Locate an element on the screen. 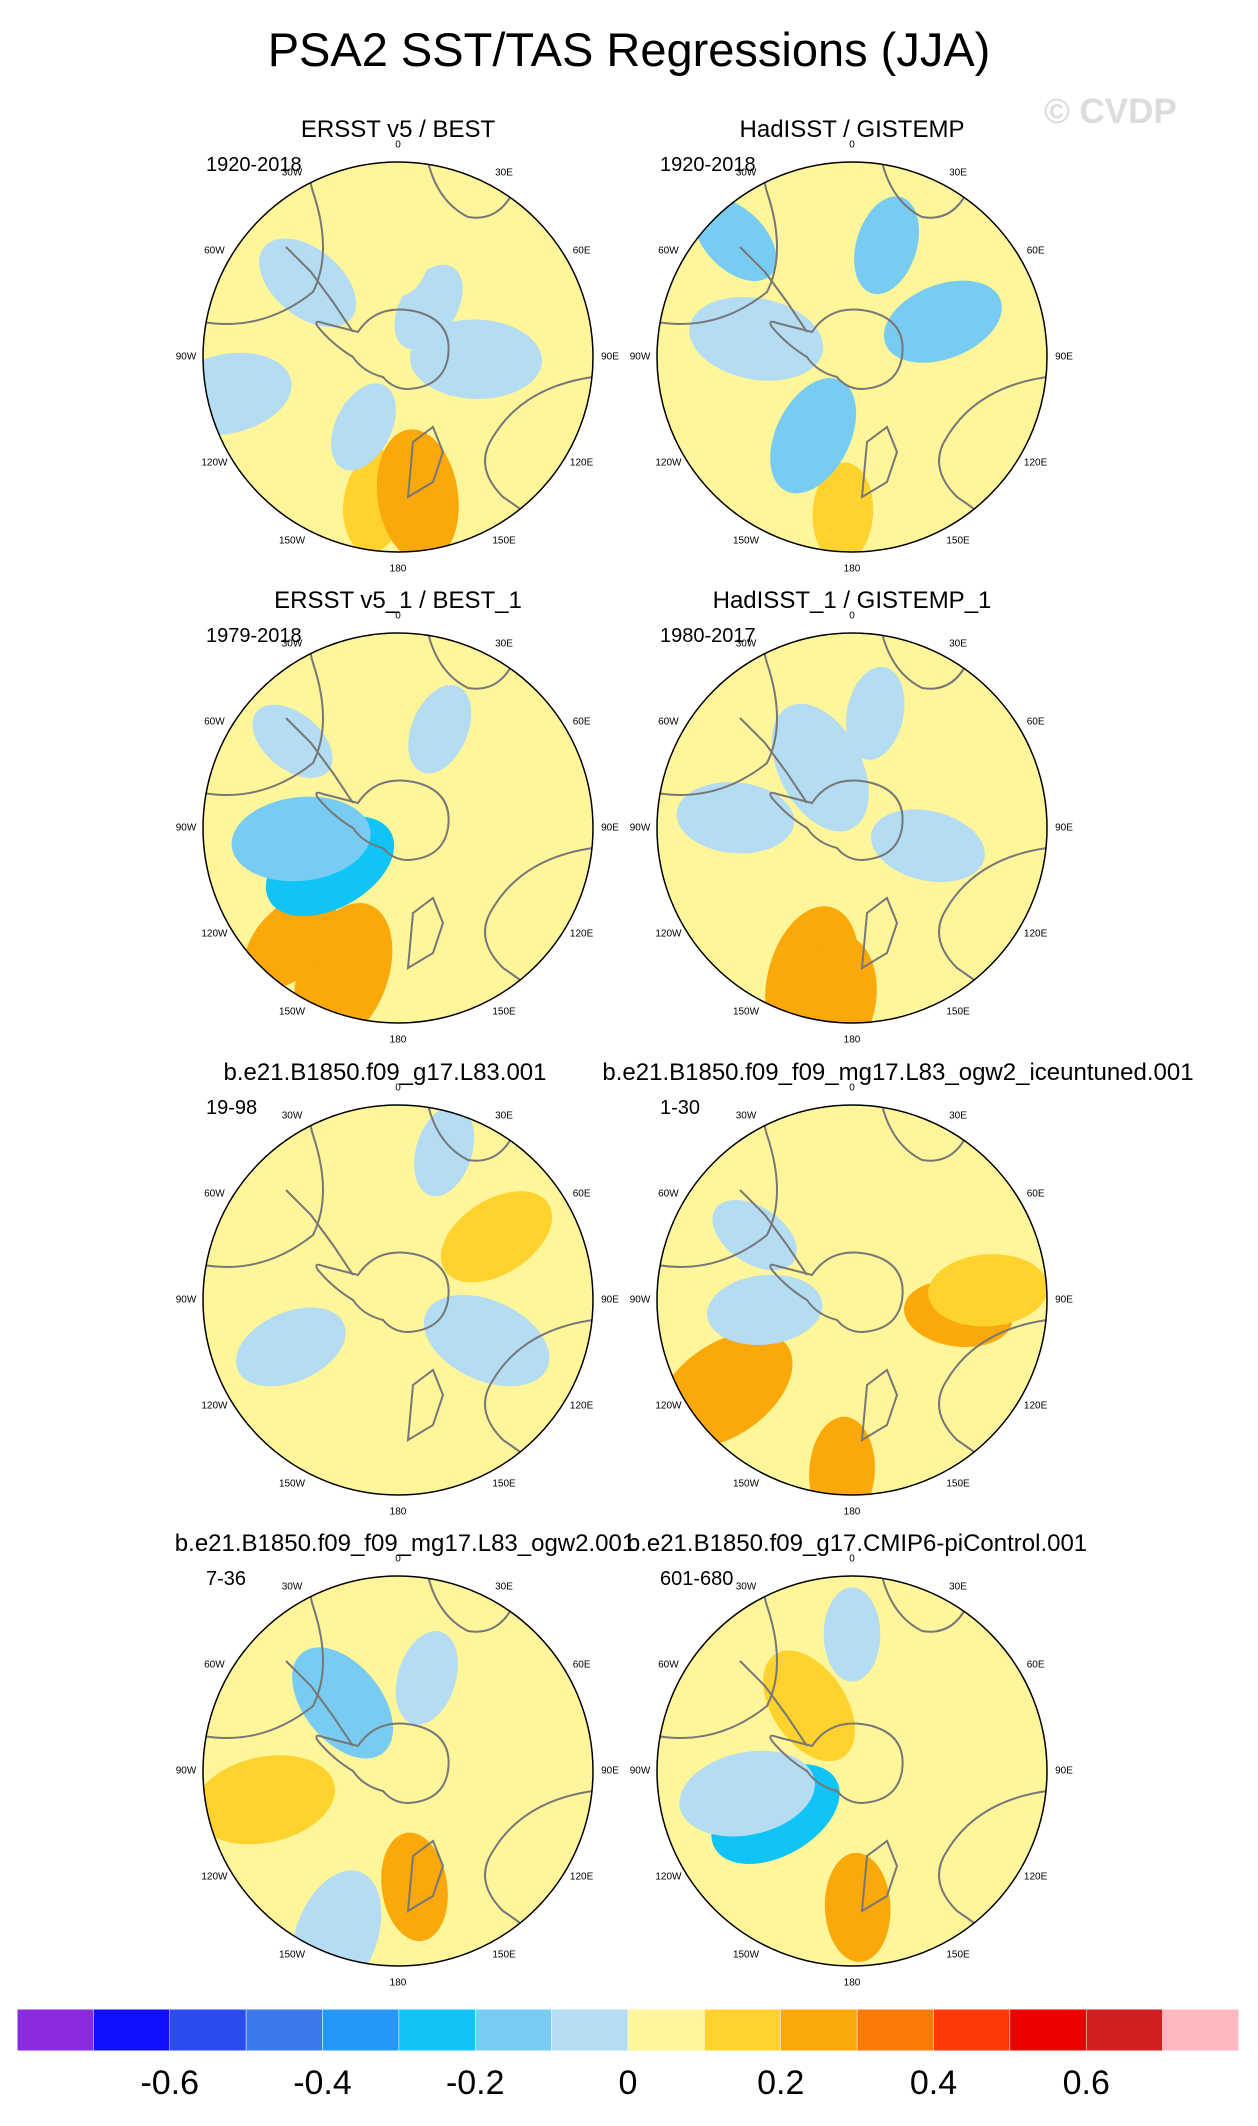 This screenshot has height=2126, width=1258. panel-period: 7-36 is located at coordinates (226, 1579).